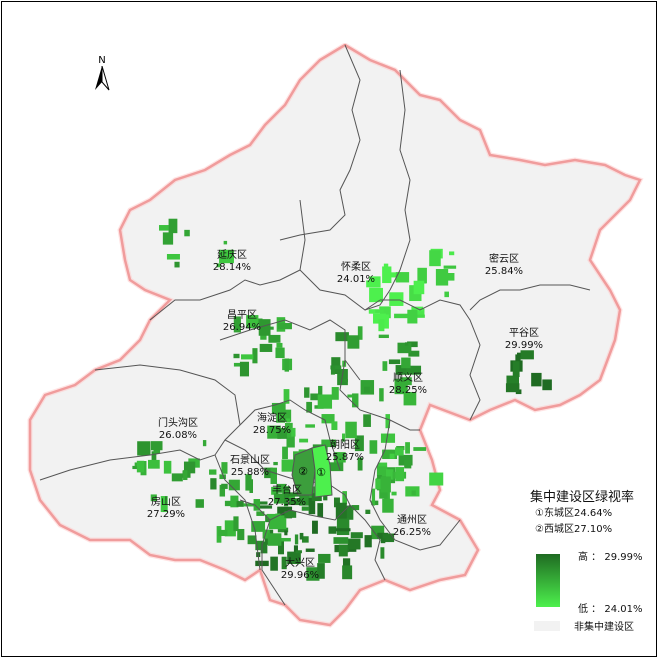  What do you see at coordinates (430, 360) in the screenshot?
I see `boundary-shunyi` at bounding box center [430, 360].